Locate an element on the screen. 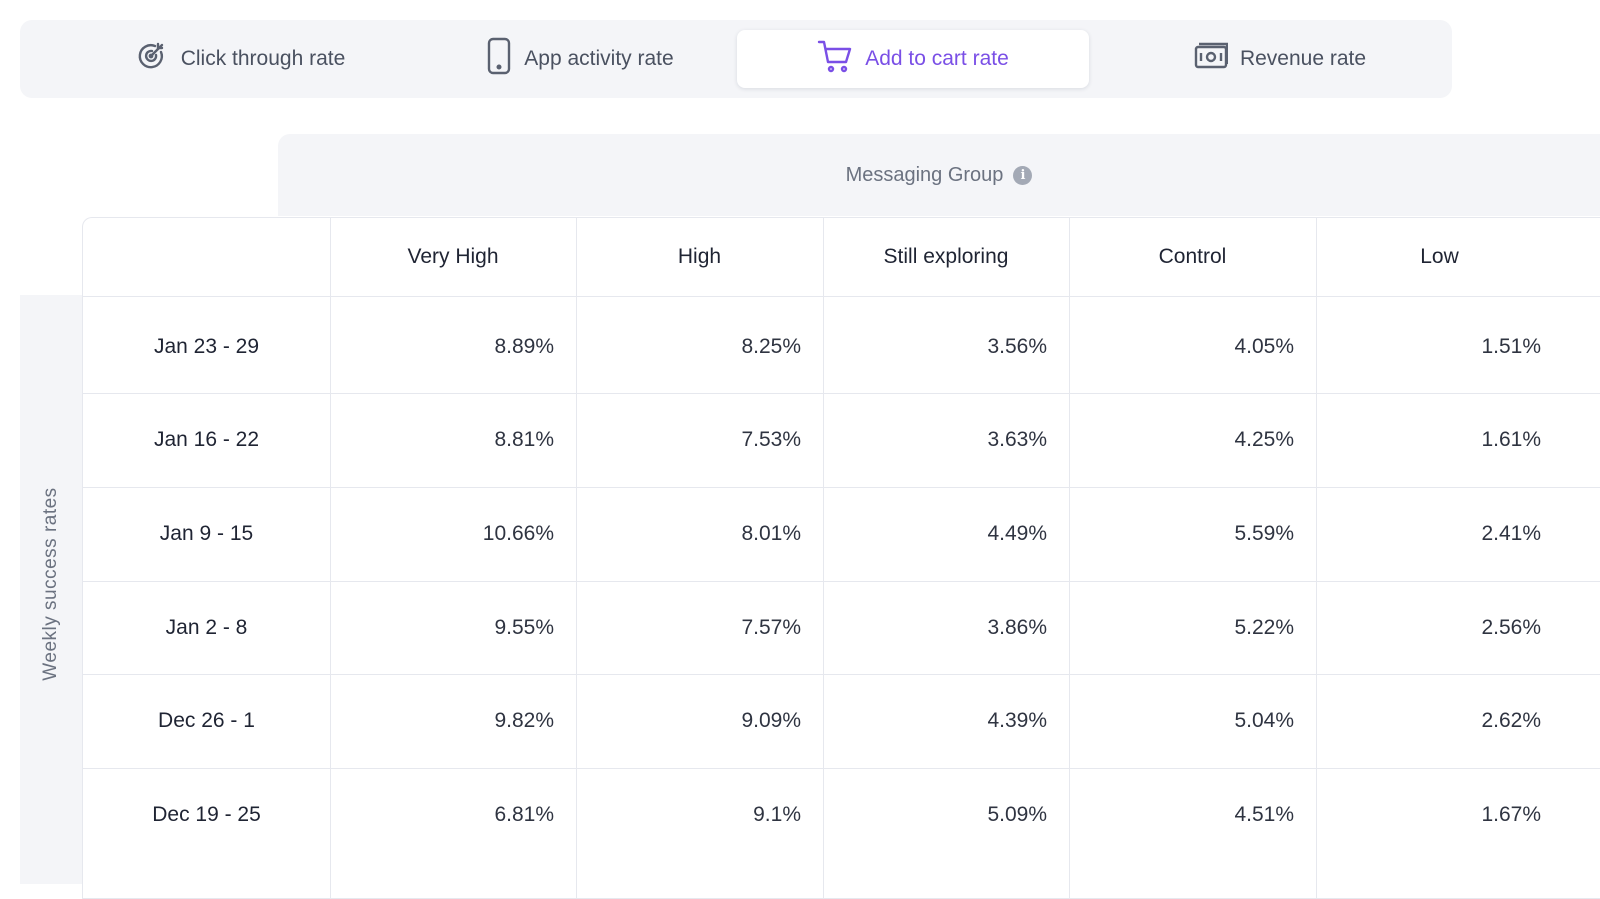  table-cell: 2.62% is located at coordinates (1511, 720).